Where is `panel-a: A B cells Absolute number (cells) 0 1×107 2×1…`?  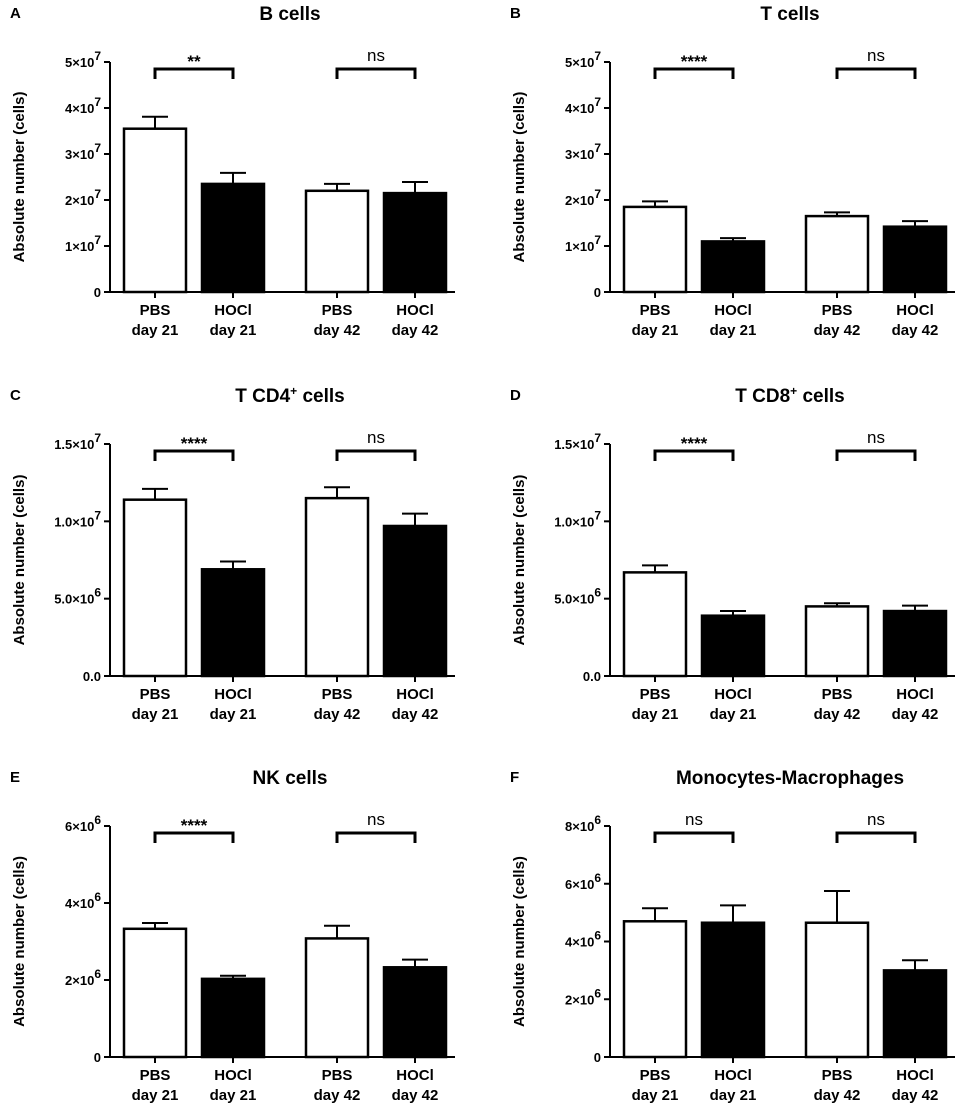
panel-a: A B cells Absolute number (cells) 0 1×107 2×1… is located at coordinates (232, 171).